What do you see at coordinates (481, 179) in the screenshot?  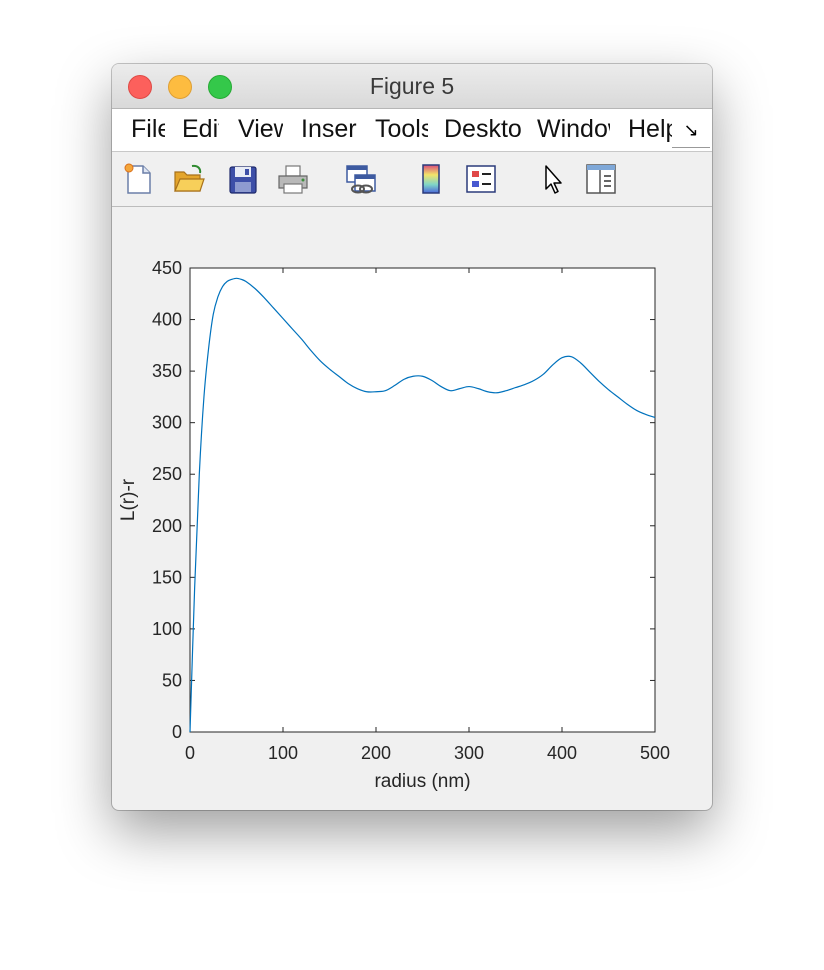 I see `legend-icon` at bounding box center [481, 179].